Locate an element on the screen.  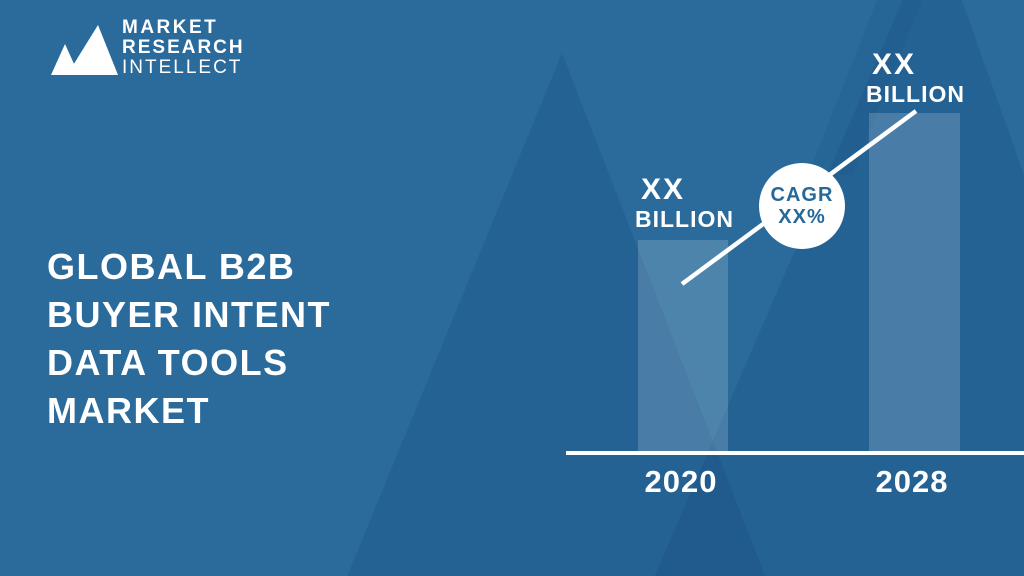
bar-value-label-2028: XX BILLION is located at coordinates (915, 78).